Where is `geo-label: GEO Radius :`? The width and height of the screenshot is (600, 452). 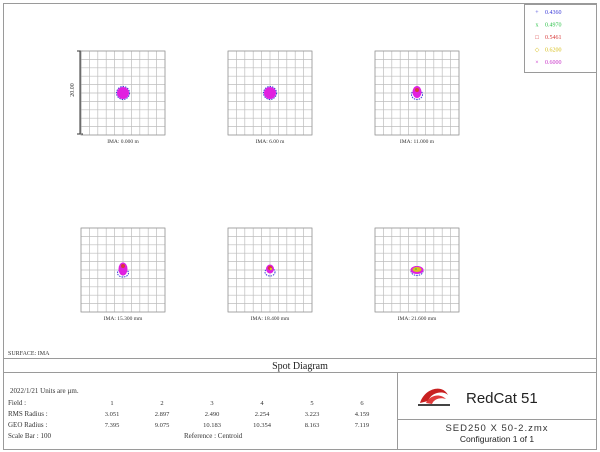
geo-label: GEO Radius : is located at coordinates (27, 425).